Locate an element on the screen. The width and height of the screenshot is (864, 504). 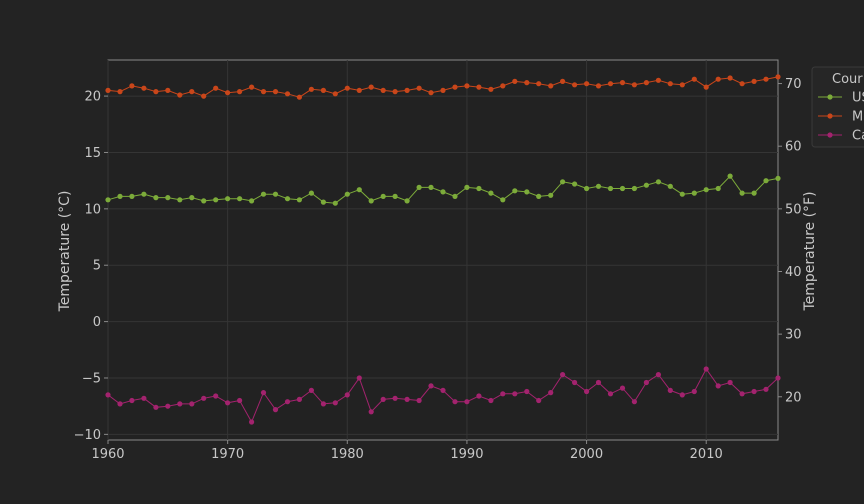
y-right-tick-label: 50 is located at coordinates (793, 209).